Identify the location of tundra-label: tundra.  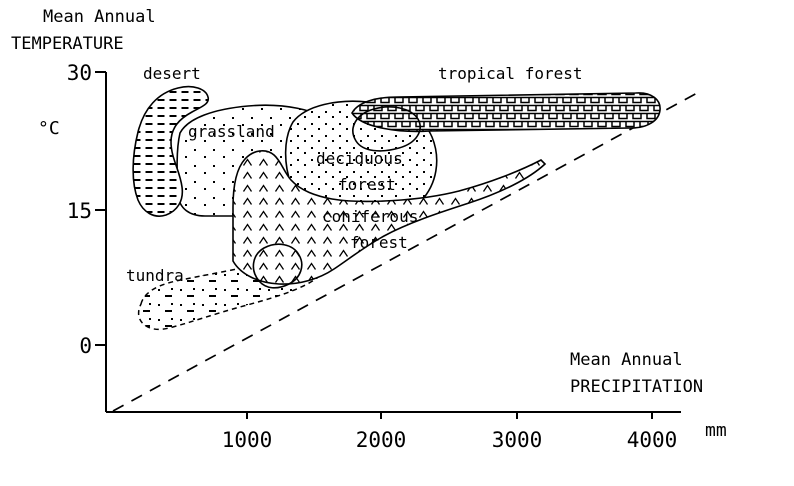
(155, 275).